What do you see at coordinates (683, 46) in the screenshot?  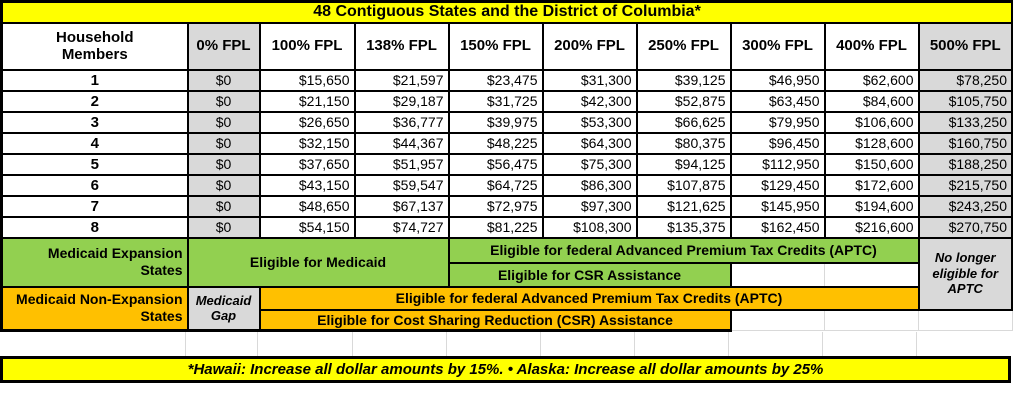 I see `column-header-fpl-250: 250% FPL` at bounding box center [683, 46].